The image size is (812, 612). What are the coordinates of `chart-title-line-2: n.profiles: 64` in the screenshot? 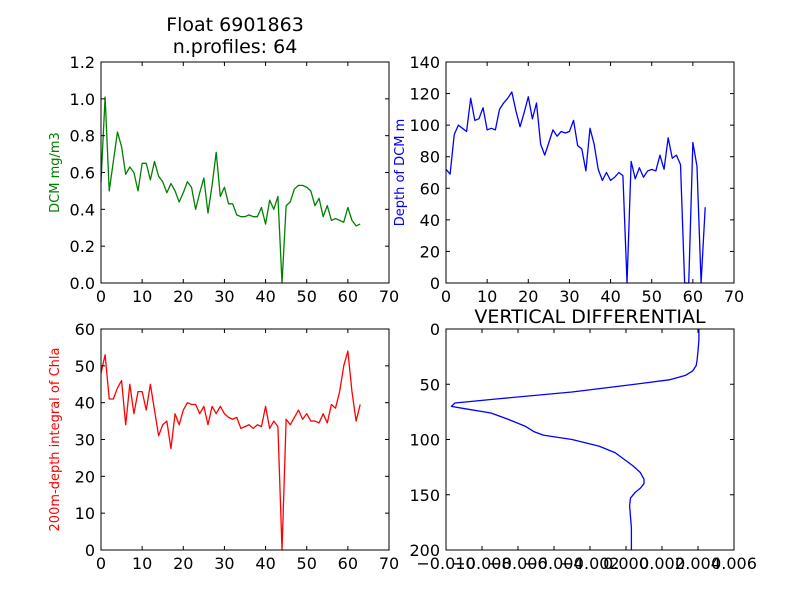 It's located at (235, 47).